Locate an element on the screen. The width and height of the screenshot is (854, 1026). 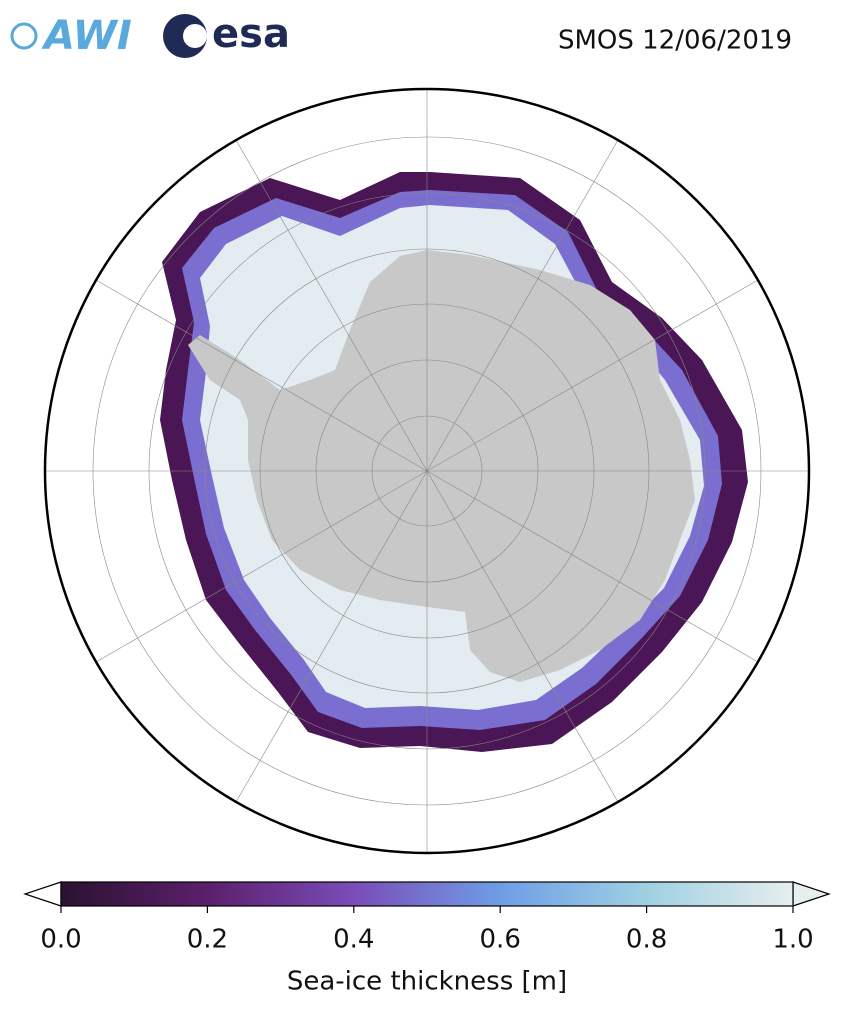
colorbar-tick-label: 0.6 is located at coordinates (500, 940).